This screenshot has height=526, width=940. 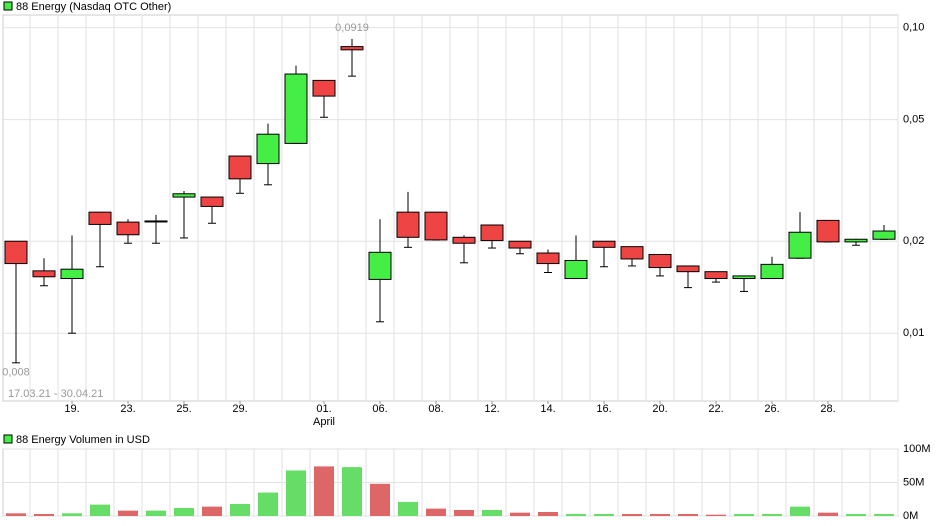 What do you see at coordinates (83, 440) in the screenshot?
I see `chart-title: 88 Energy Volumen in USD` at bounding box center [83, 440].